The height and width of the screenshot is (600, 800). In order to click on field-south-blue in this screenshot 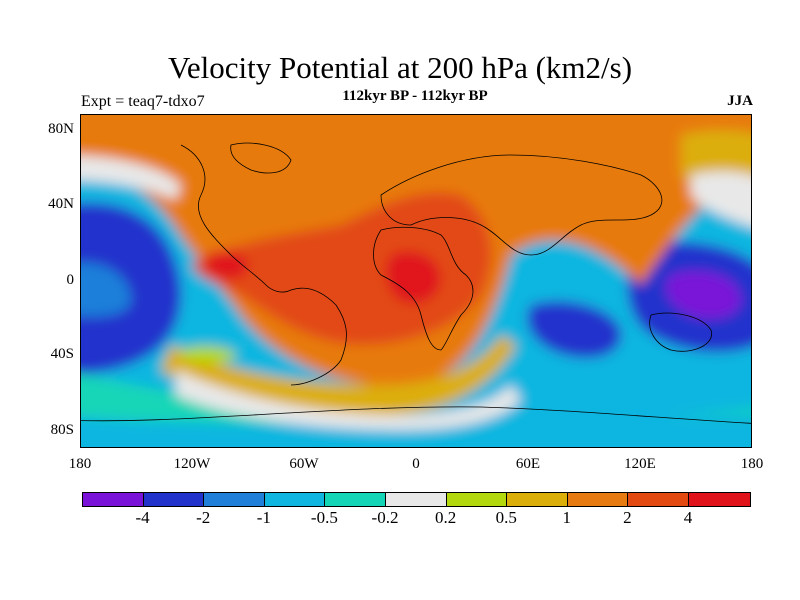, I will do `click(416, 431)`.